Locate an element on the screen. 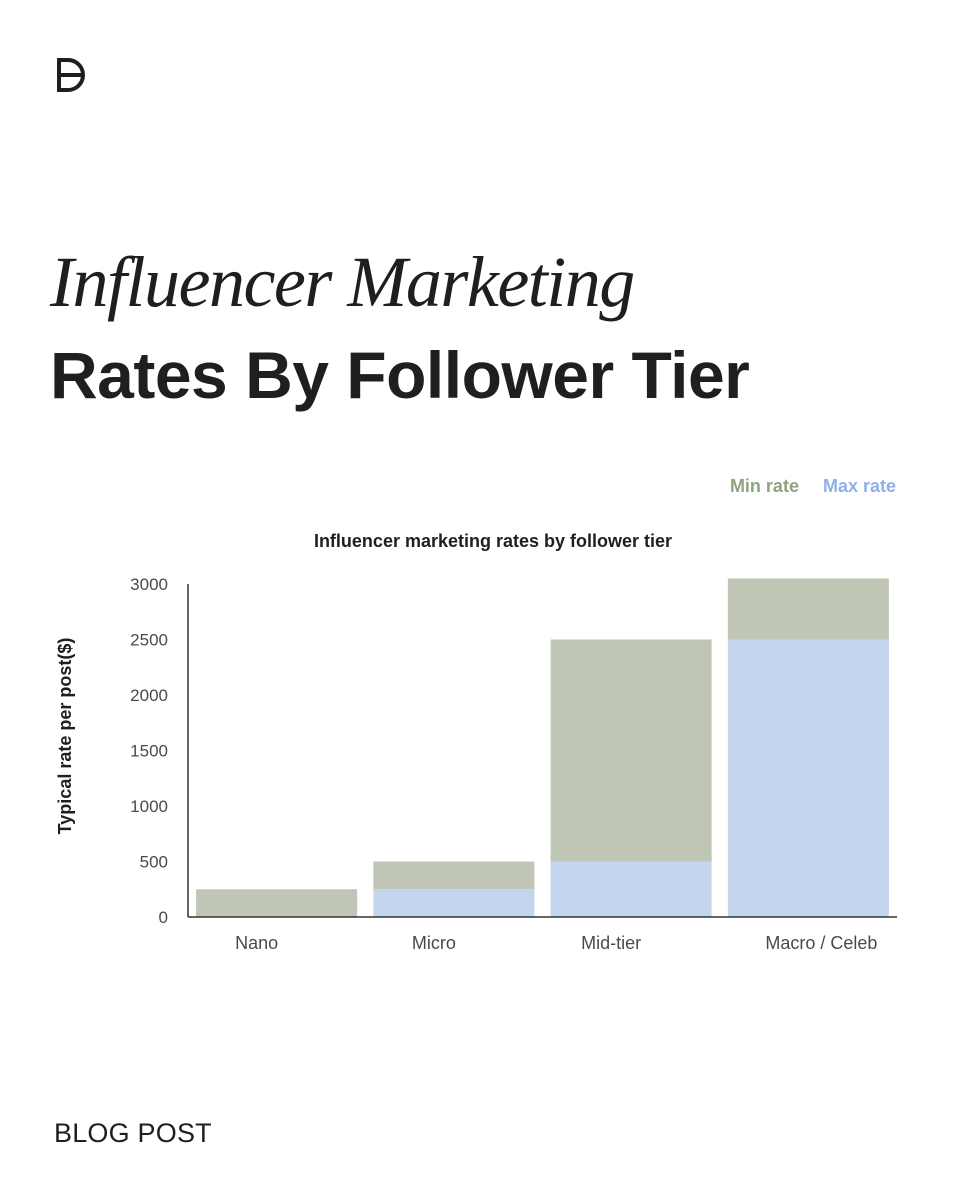 The height and width of the screenshot is (1200, 960). y-tick-label: 0 is located at coordinates (163, 917).